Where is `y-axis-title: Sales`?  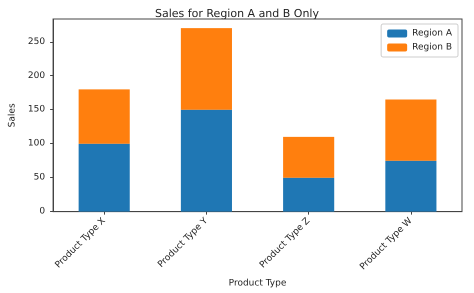 y-axis-title: Sales is located at coordinates (13, 115).